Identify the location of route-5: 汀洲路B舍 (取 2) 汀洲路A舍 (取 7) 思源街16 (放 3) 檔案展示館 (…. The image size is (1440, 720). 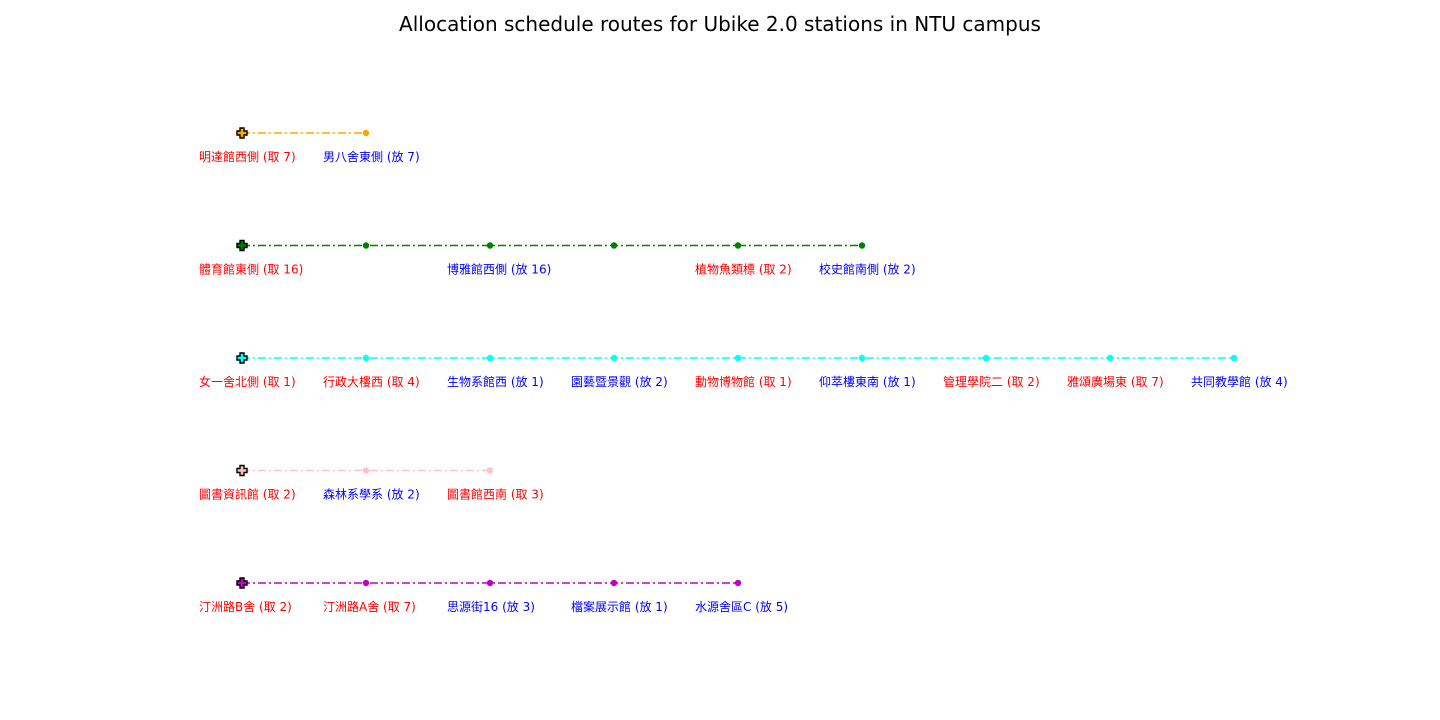
(493, 595).